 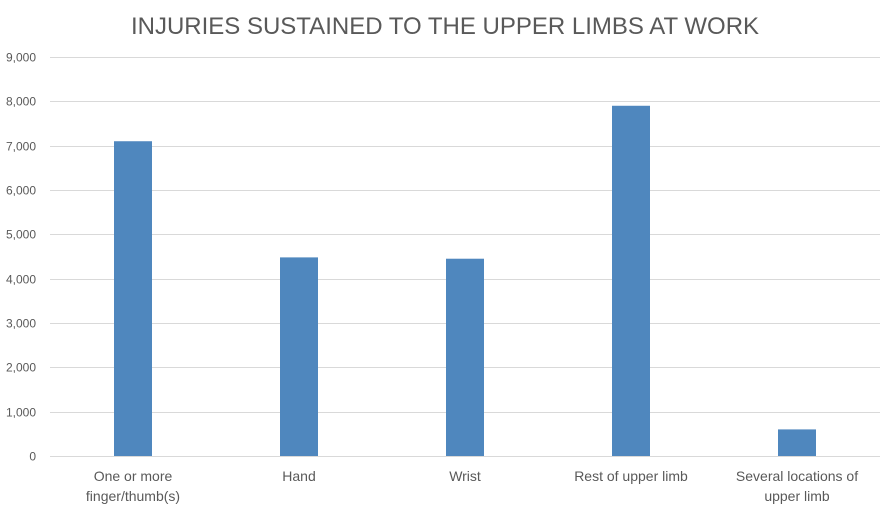 What do you see at coordinates (21, 102) in the screenshot?
I see `y-tick-label: 8,000` at bounding box center [21, 102].